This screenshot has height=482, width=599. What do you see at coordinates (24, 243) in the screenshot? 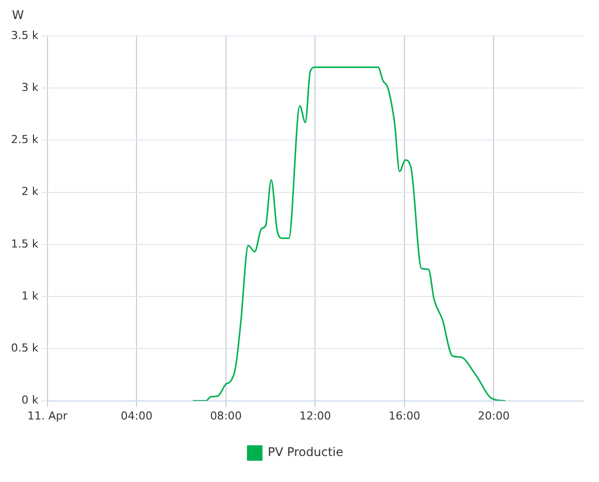
I see `y-tick-label: 1.5 k` at bounding box center [24, 243].